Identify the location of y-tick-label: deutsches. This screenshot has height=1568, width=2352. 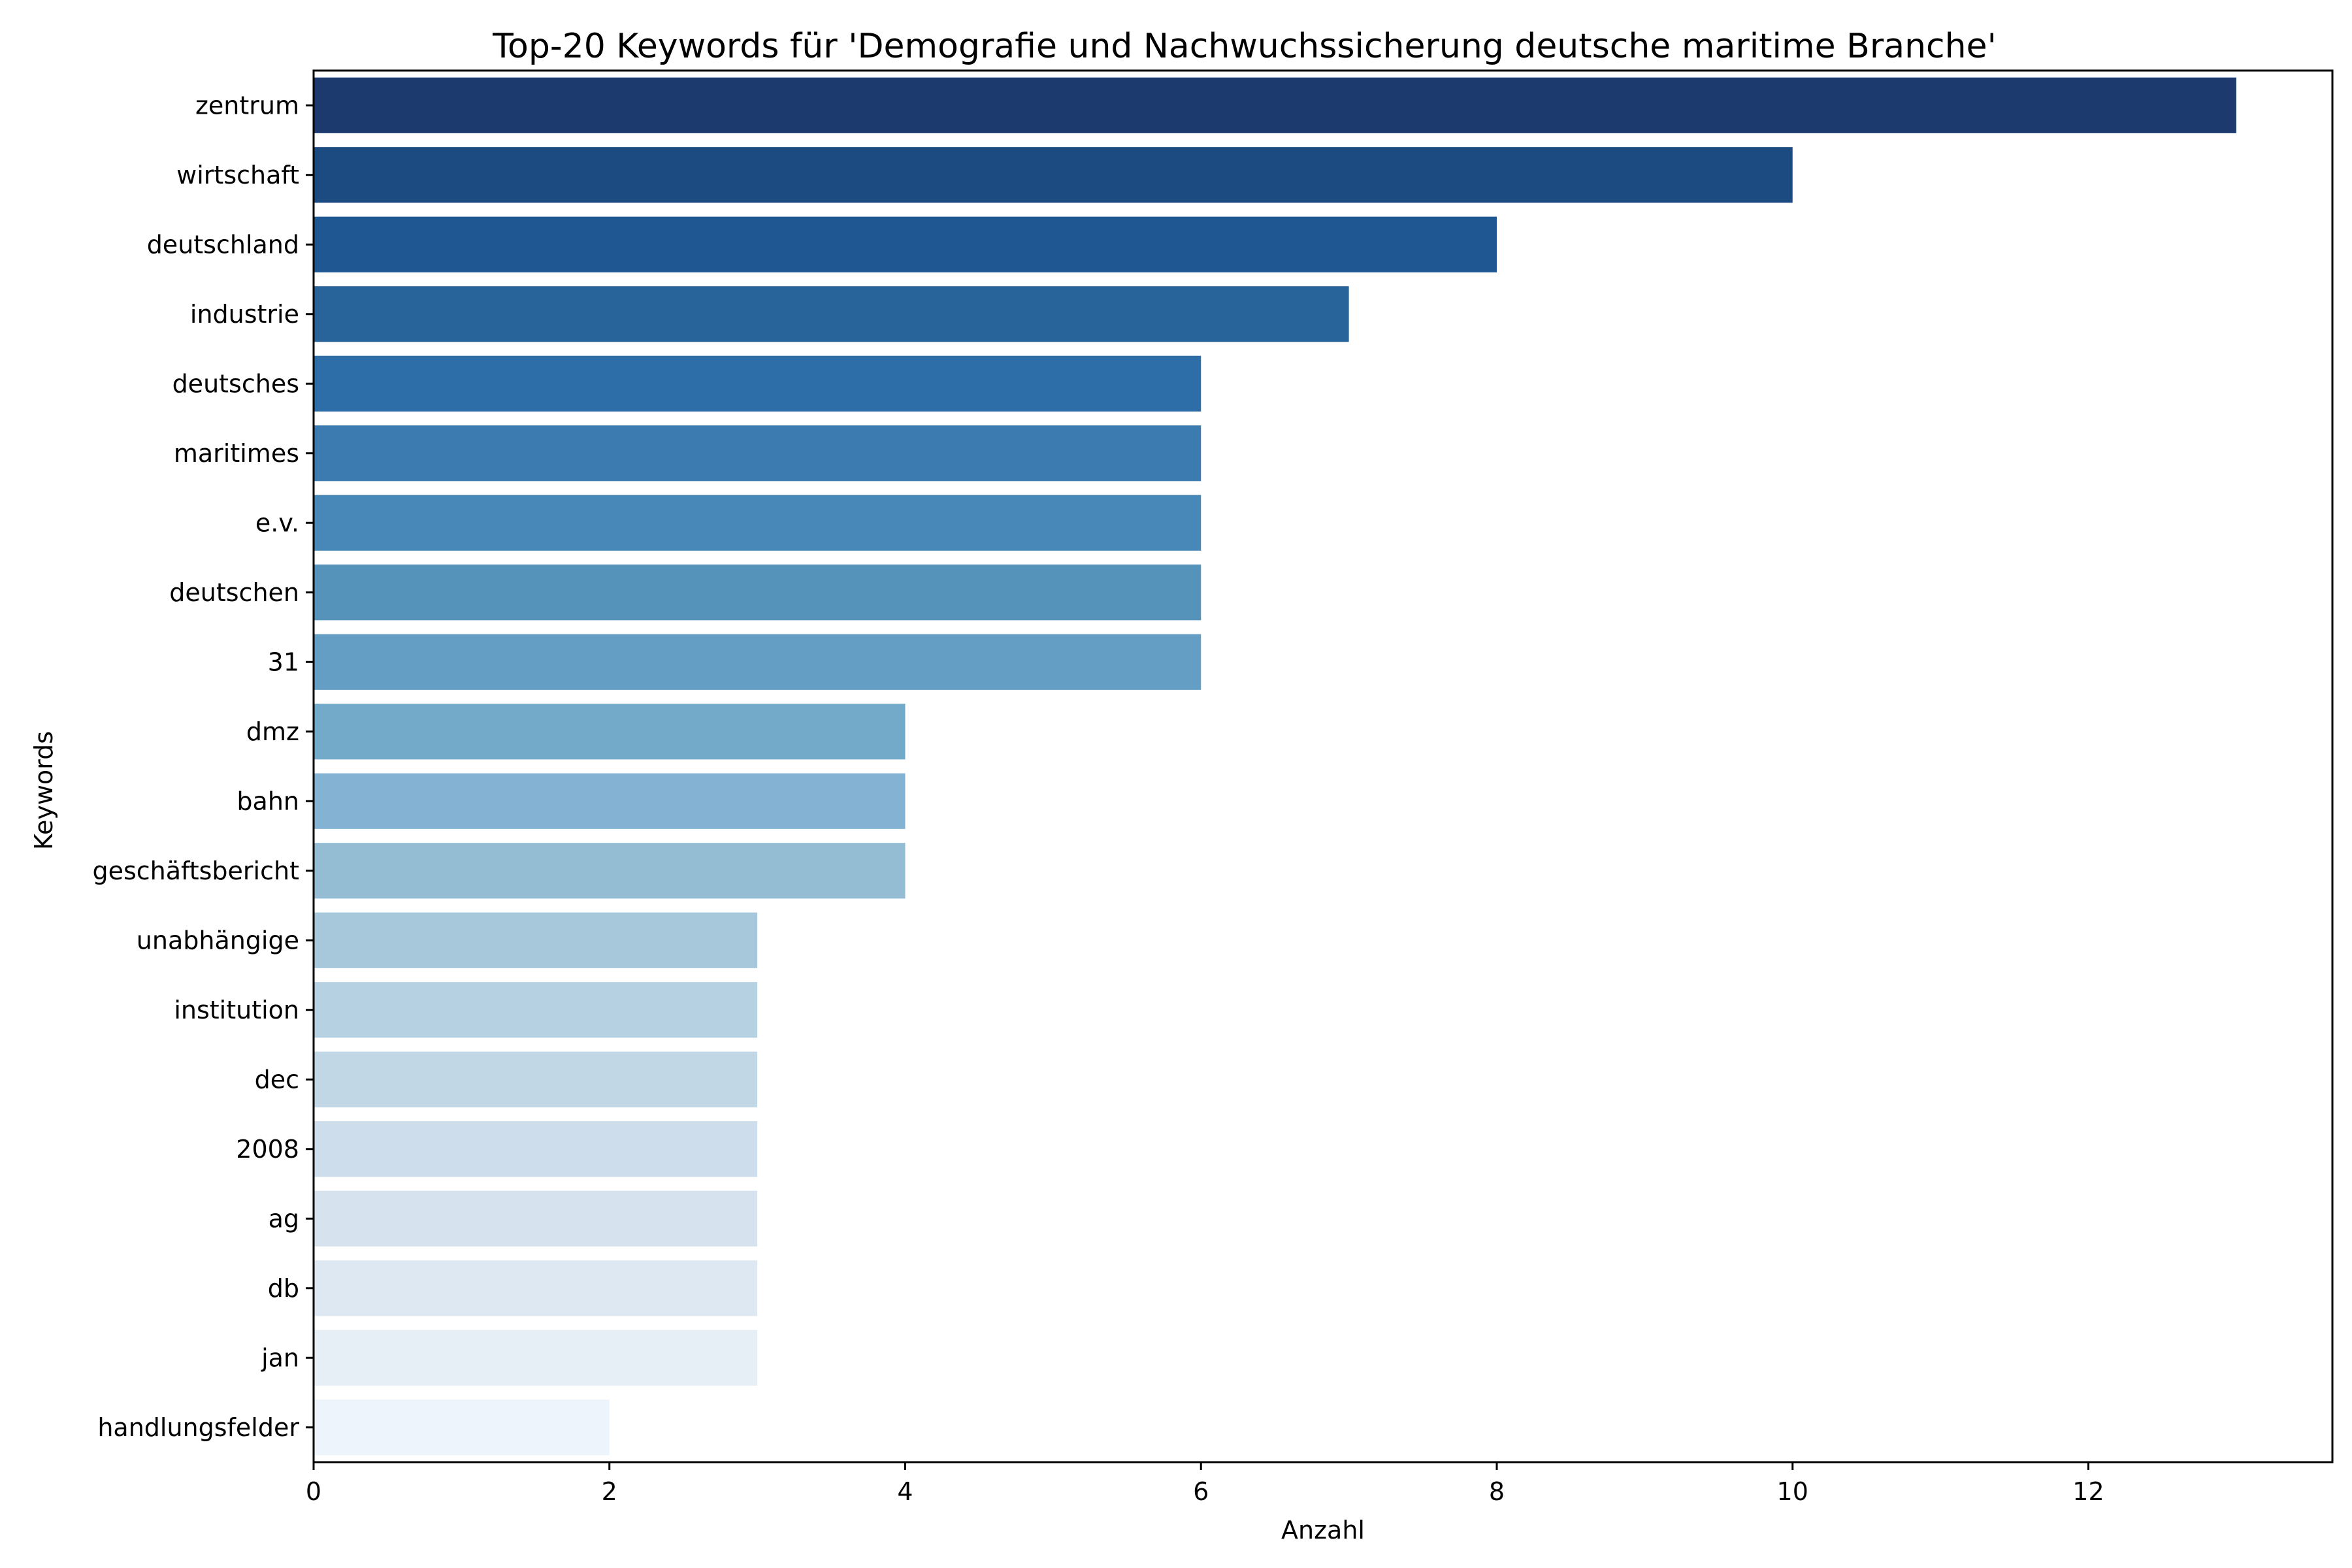
(235, 383).